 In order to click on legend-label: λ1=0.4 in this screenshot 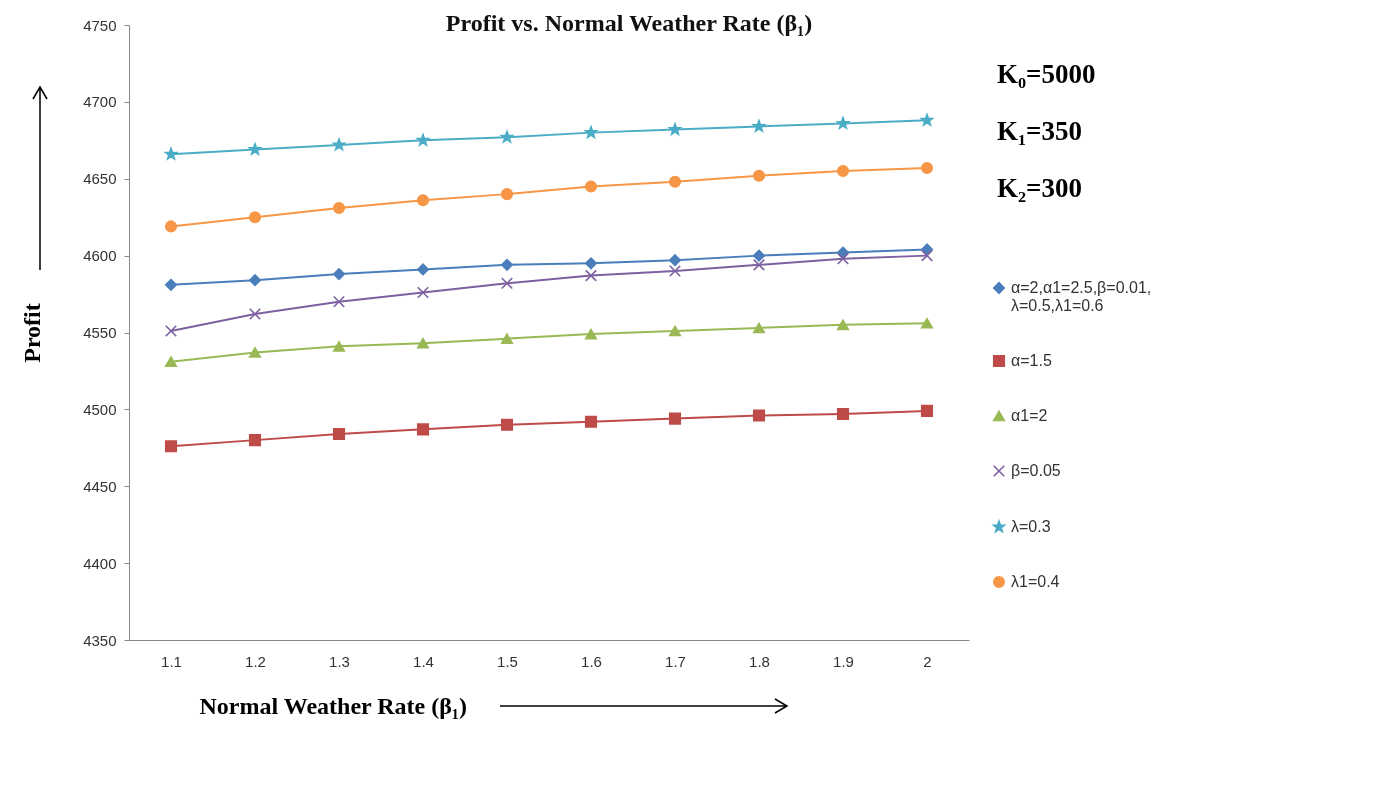, I will do `click(1035, 581)`.